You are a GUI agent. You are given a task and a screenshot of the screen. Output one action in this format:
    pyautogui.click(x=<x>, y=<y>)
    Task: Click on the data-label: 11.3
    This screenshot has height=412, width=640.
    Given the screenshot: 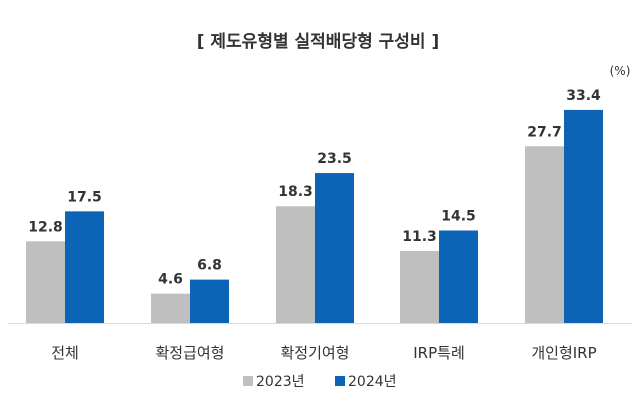 What is the action you would take?
    pyautogui.click(x=419, y=237)
    